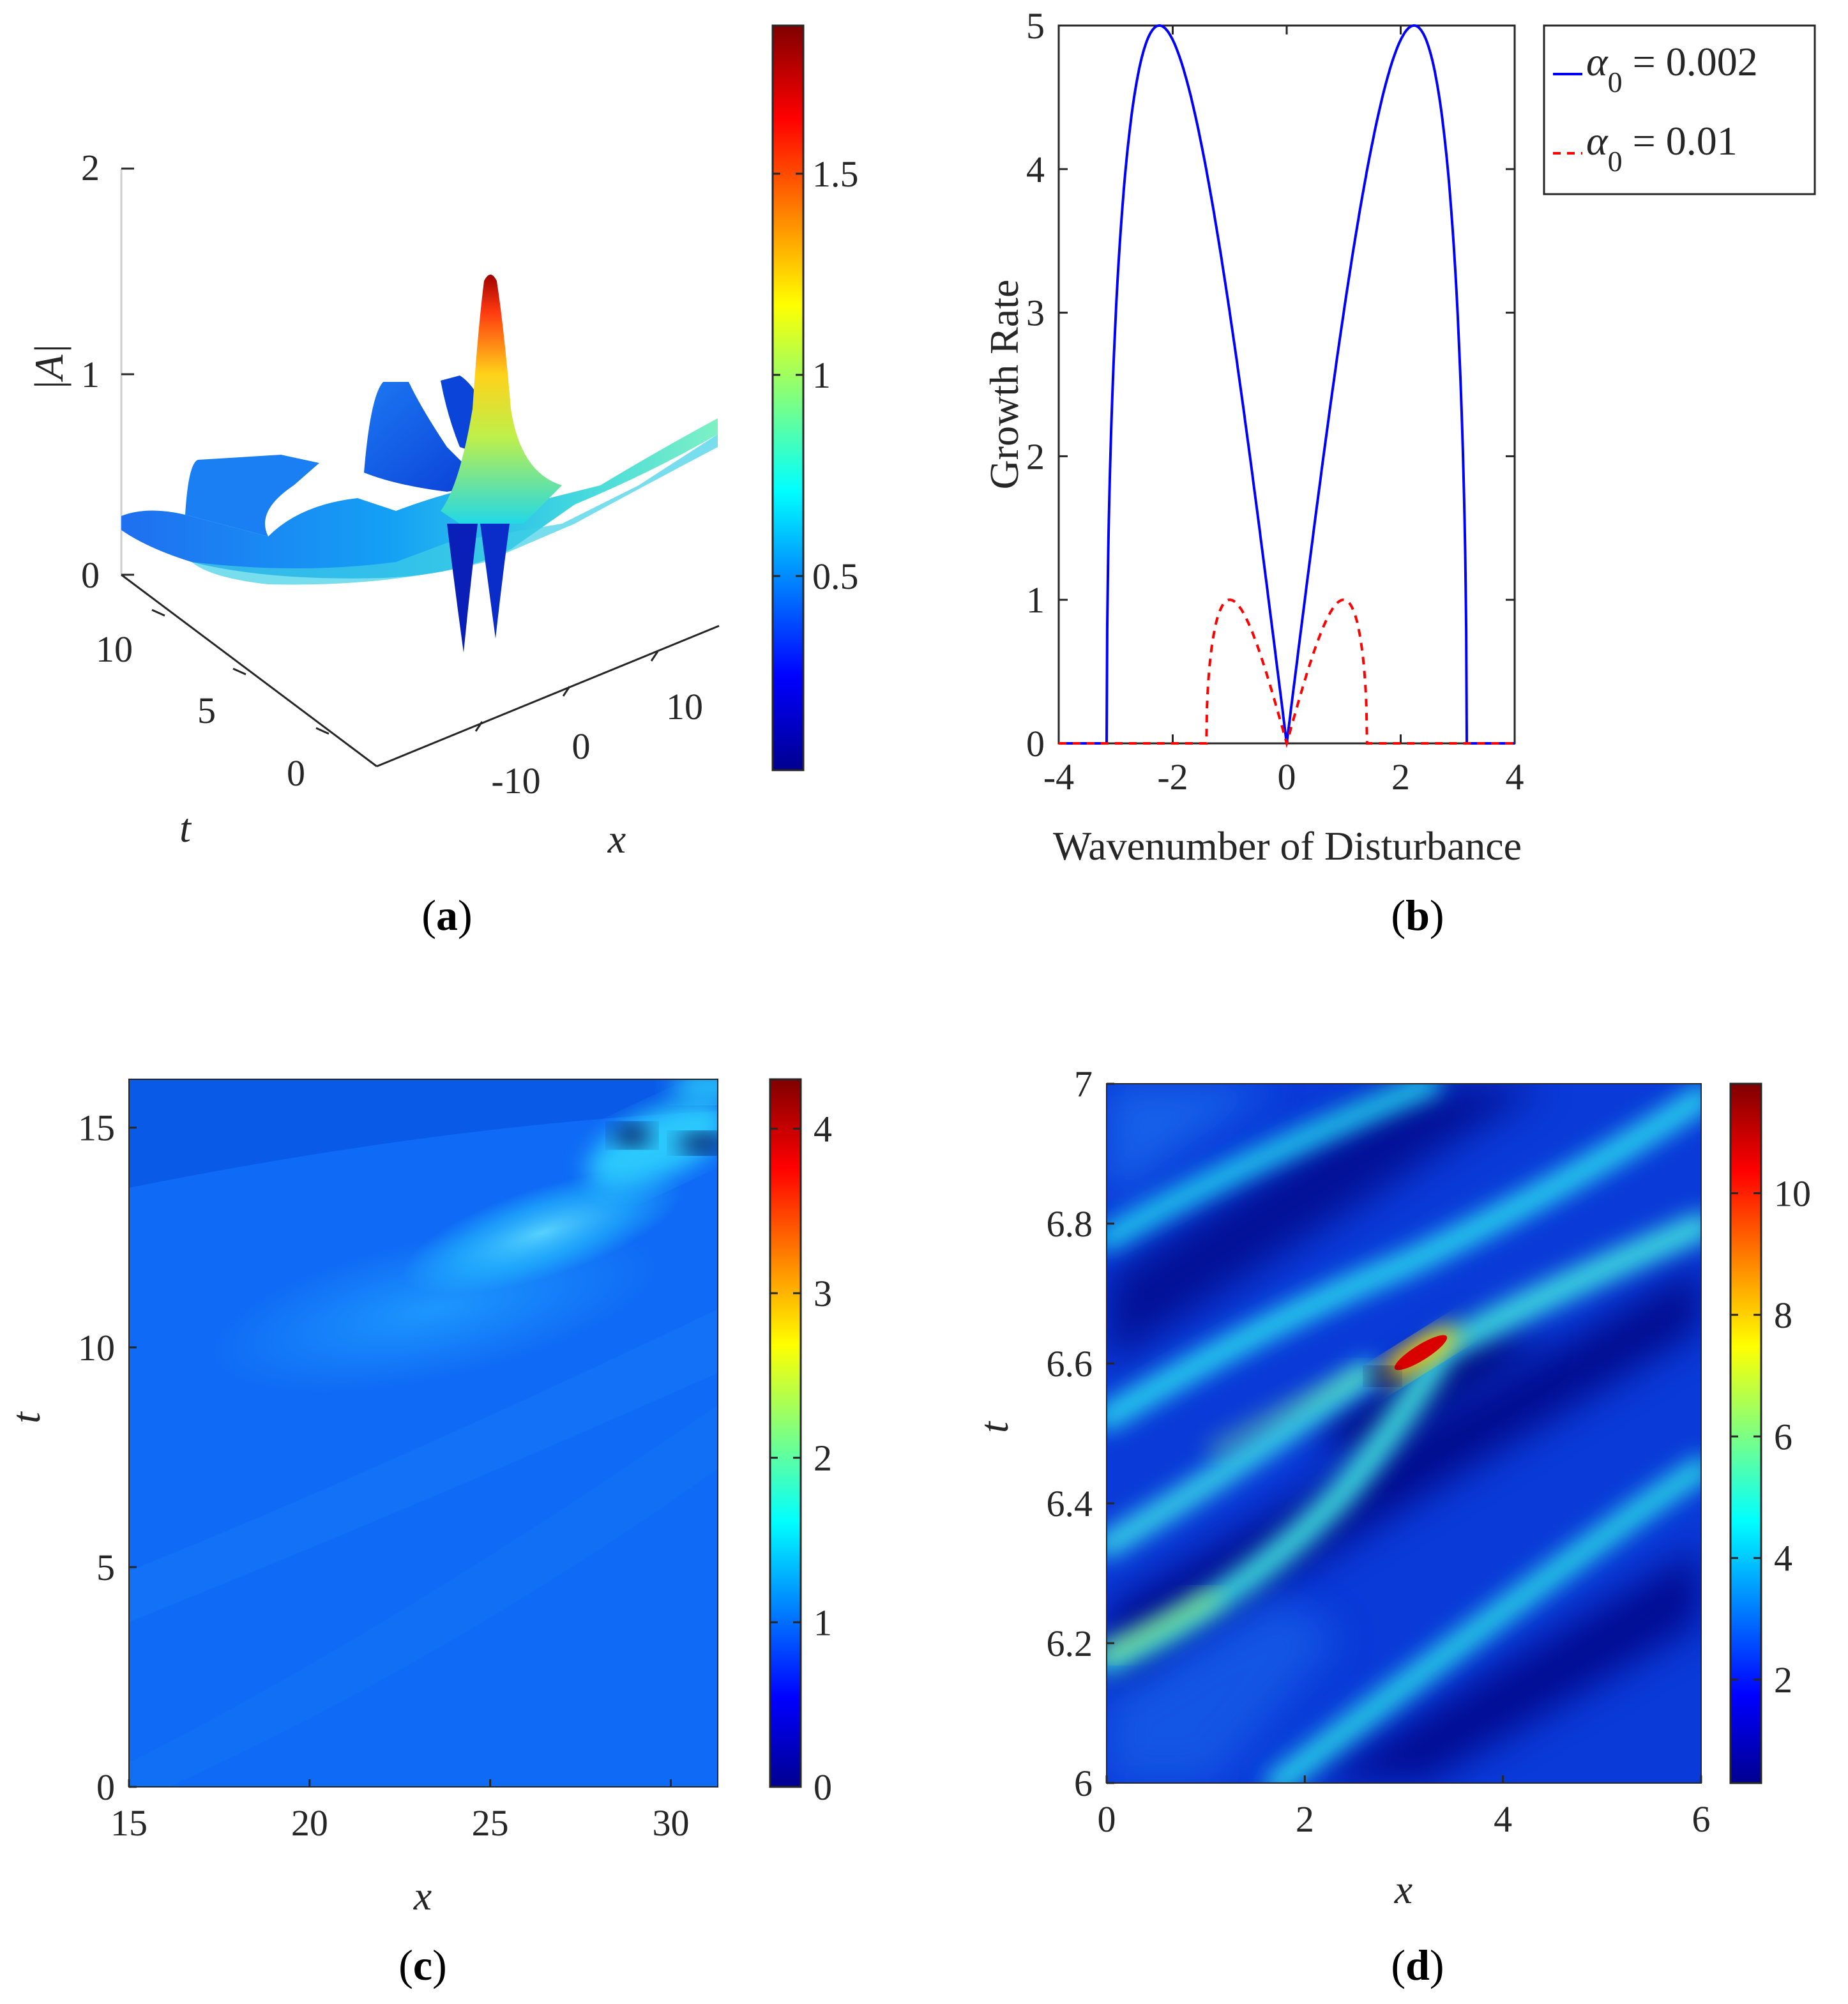  What do you see at coordinates (1172, 777) in the screenshot?
I see `b-x-tick-1: -2` at bounding box center [1172, 777].